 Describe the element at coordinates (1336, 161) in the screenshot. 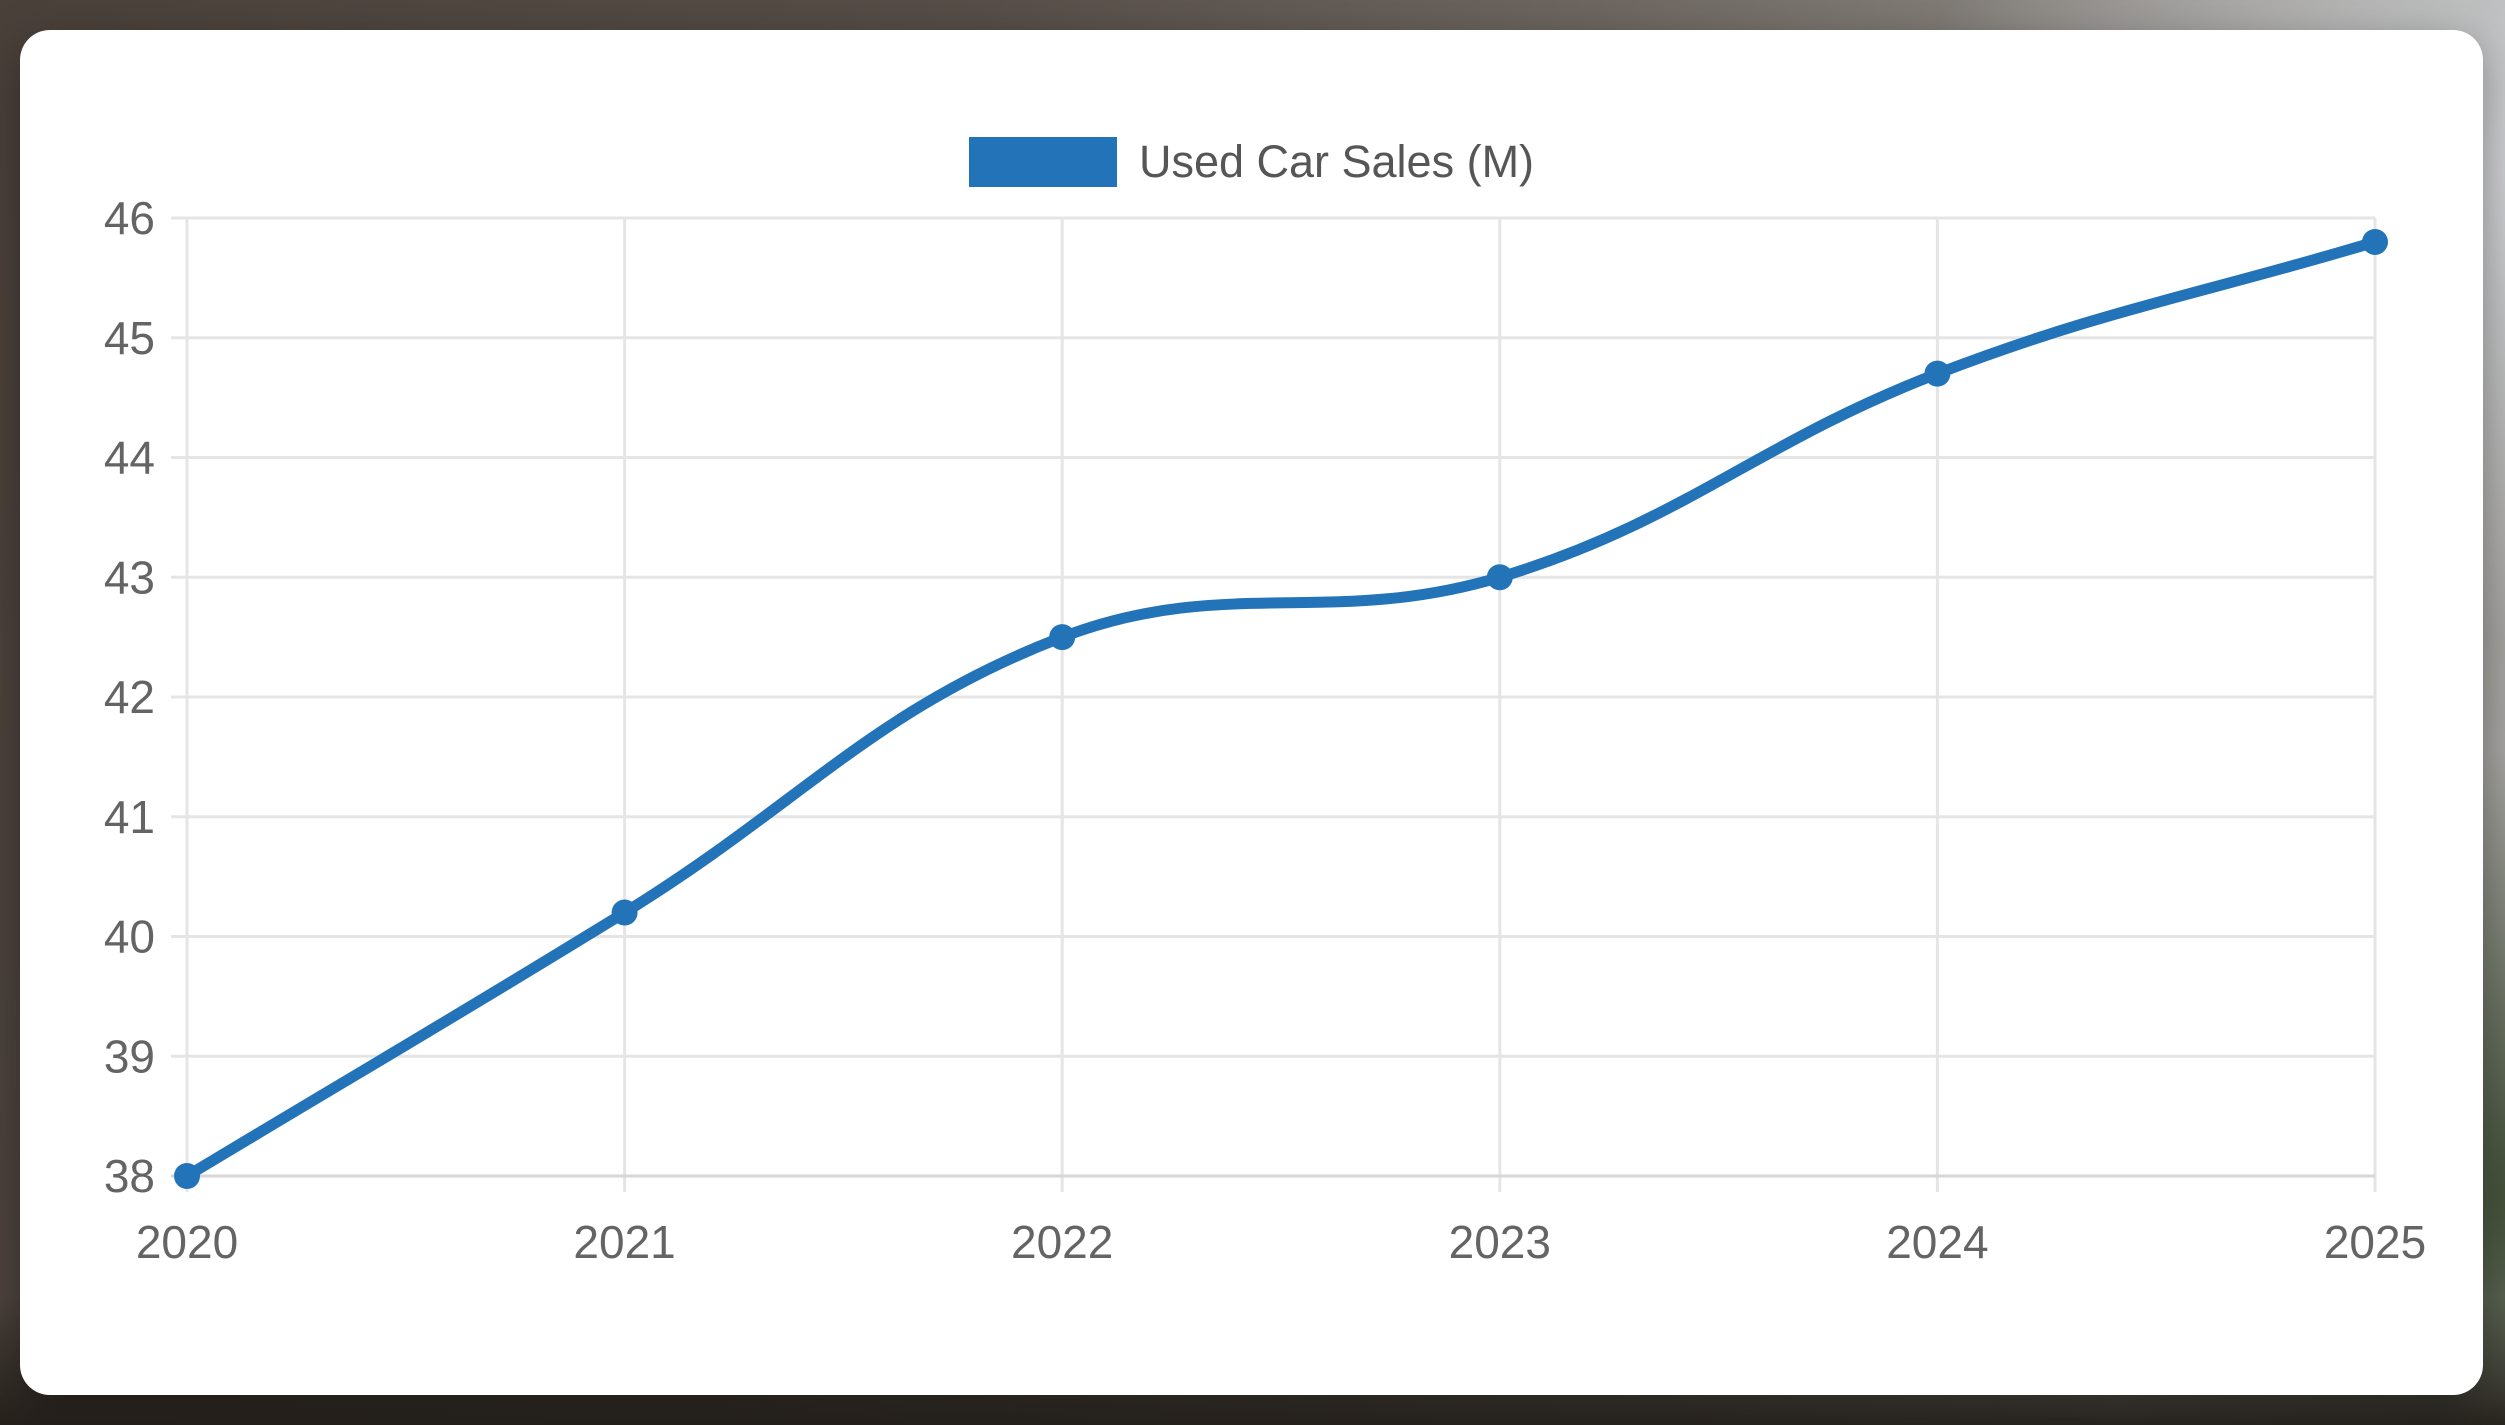

I see `legend-label: Used Car Sales (M)` at that location.